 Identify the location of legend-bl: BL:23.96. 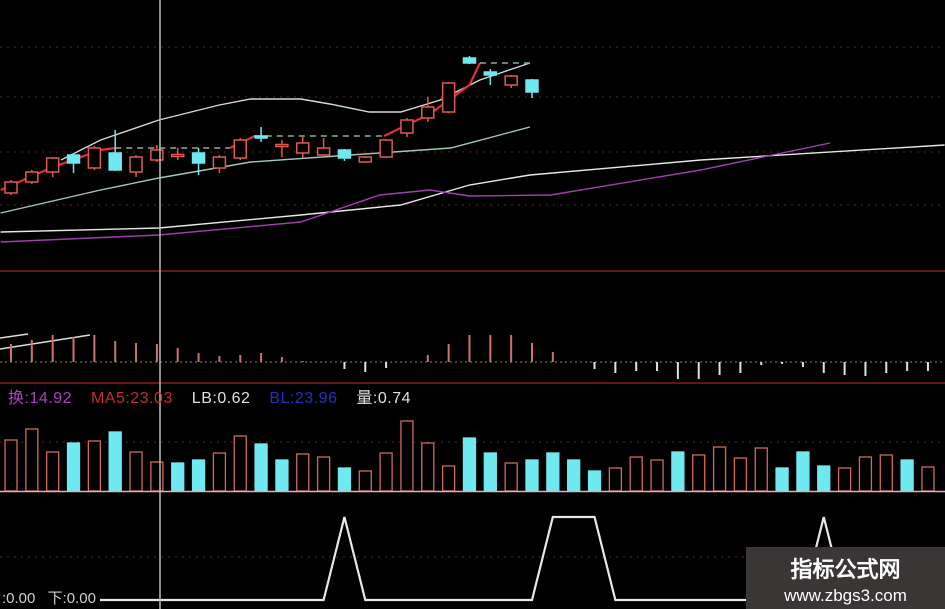
(303, 398).